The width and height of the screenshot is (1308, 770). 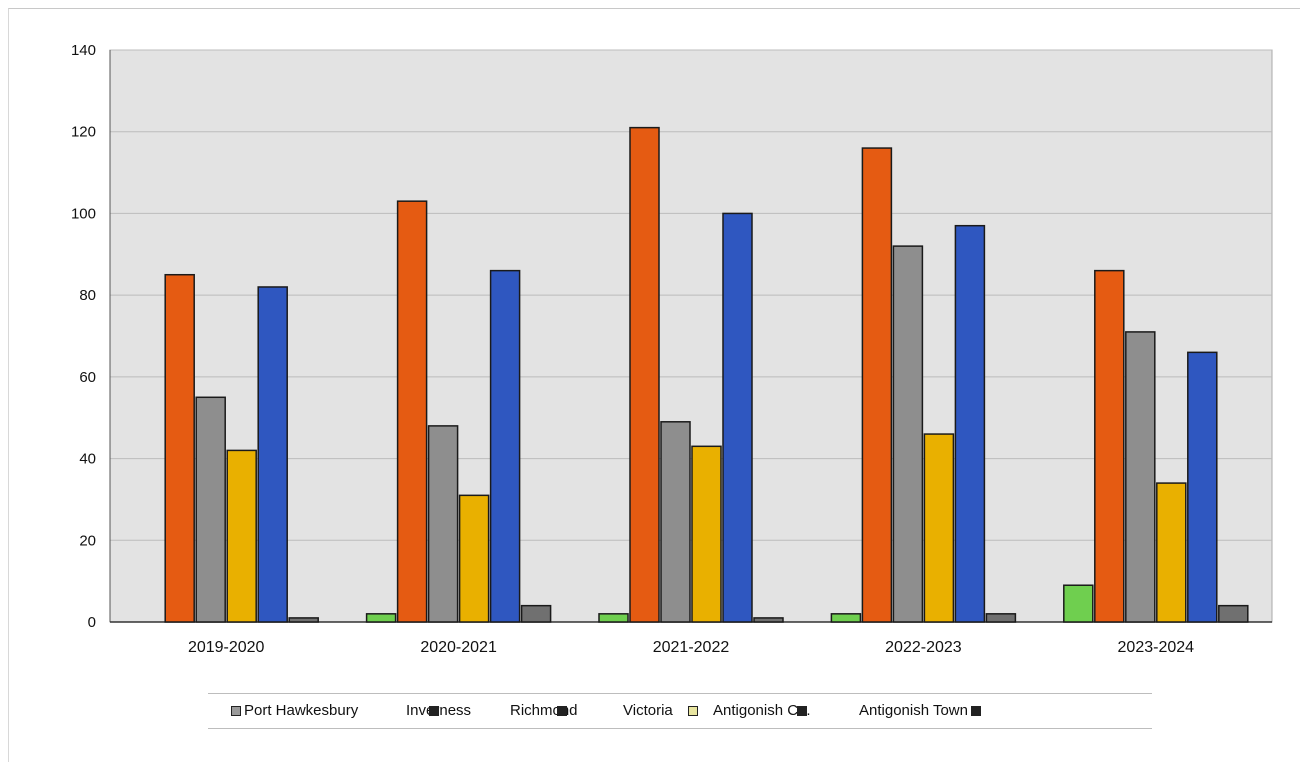 I want to click on bar-port-hawkesbury-2022-2023, so click(x=846, y=618).